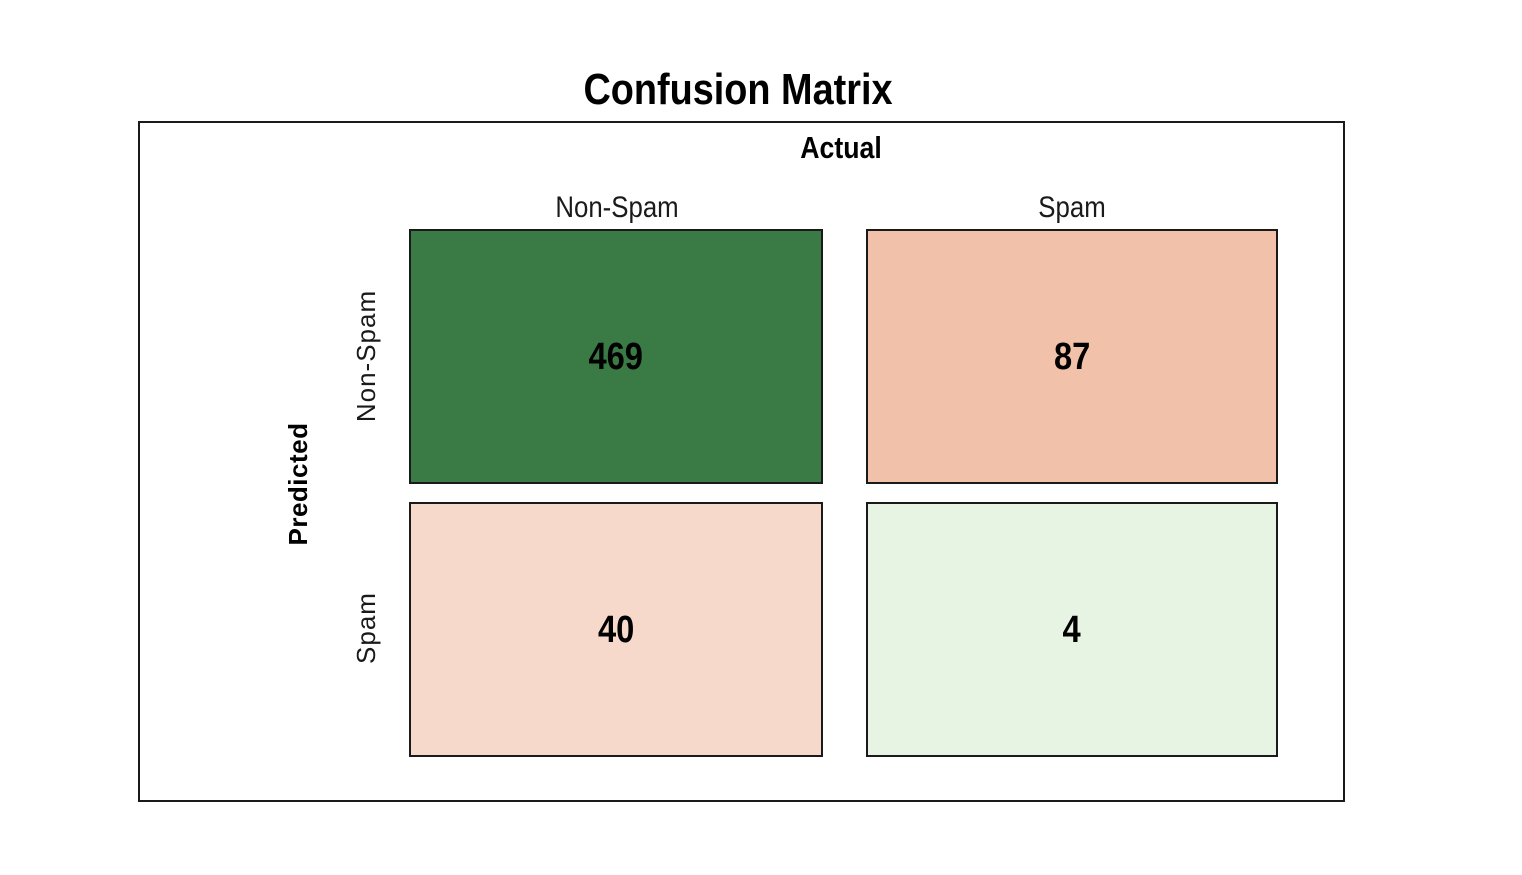 This screenshot has height=875, width=1522. I want to click on cell-value: 469, so click(616, 356).